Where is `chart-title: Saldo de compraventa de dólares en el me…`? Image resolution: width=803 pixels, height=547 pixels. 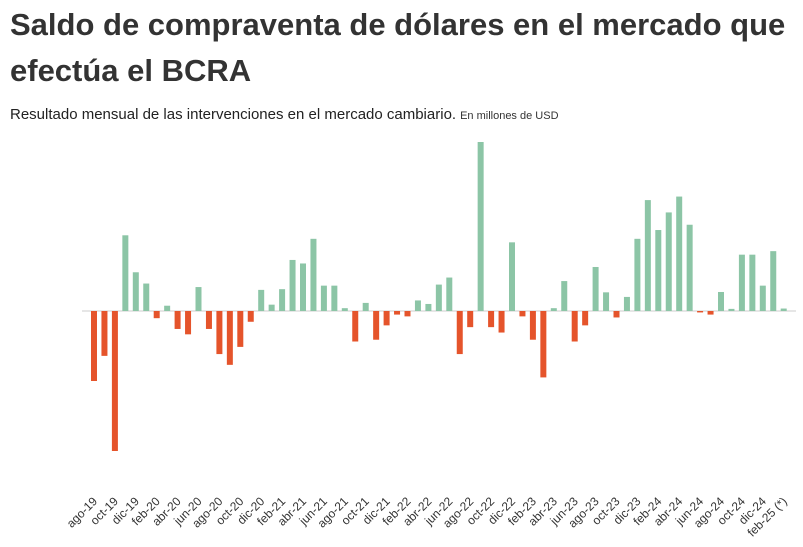
chart-title: Saldo de compraventa de dólares en el me… is located at coordinates (398, 47).